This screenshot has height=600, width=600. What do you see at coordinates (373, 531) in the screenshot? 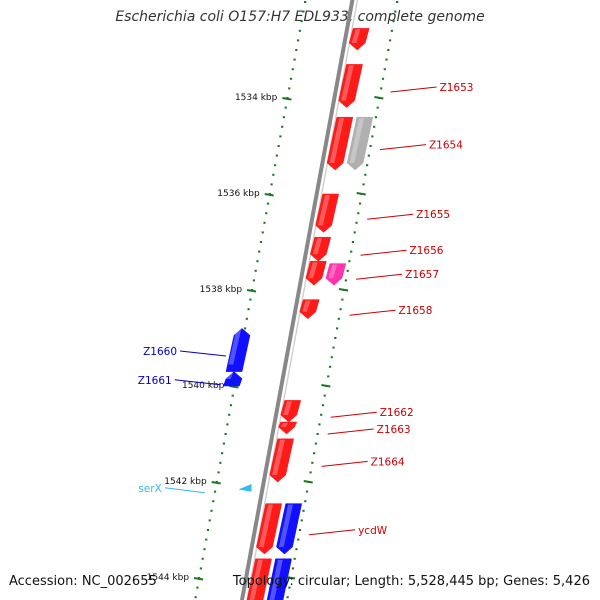
I see `gene-label: ycdW` at bounding box center [373, 531].